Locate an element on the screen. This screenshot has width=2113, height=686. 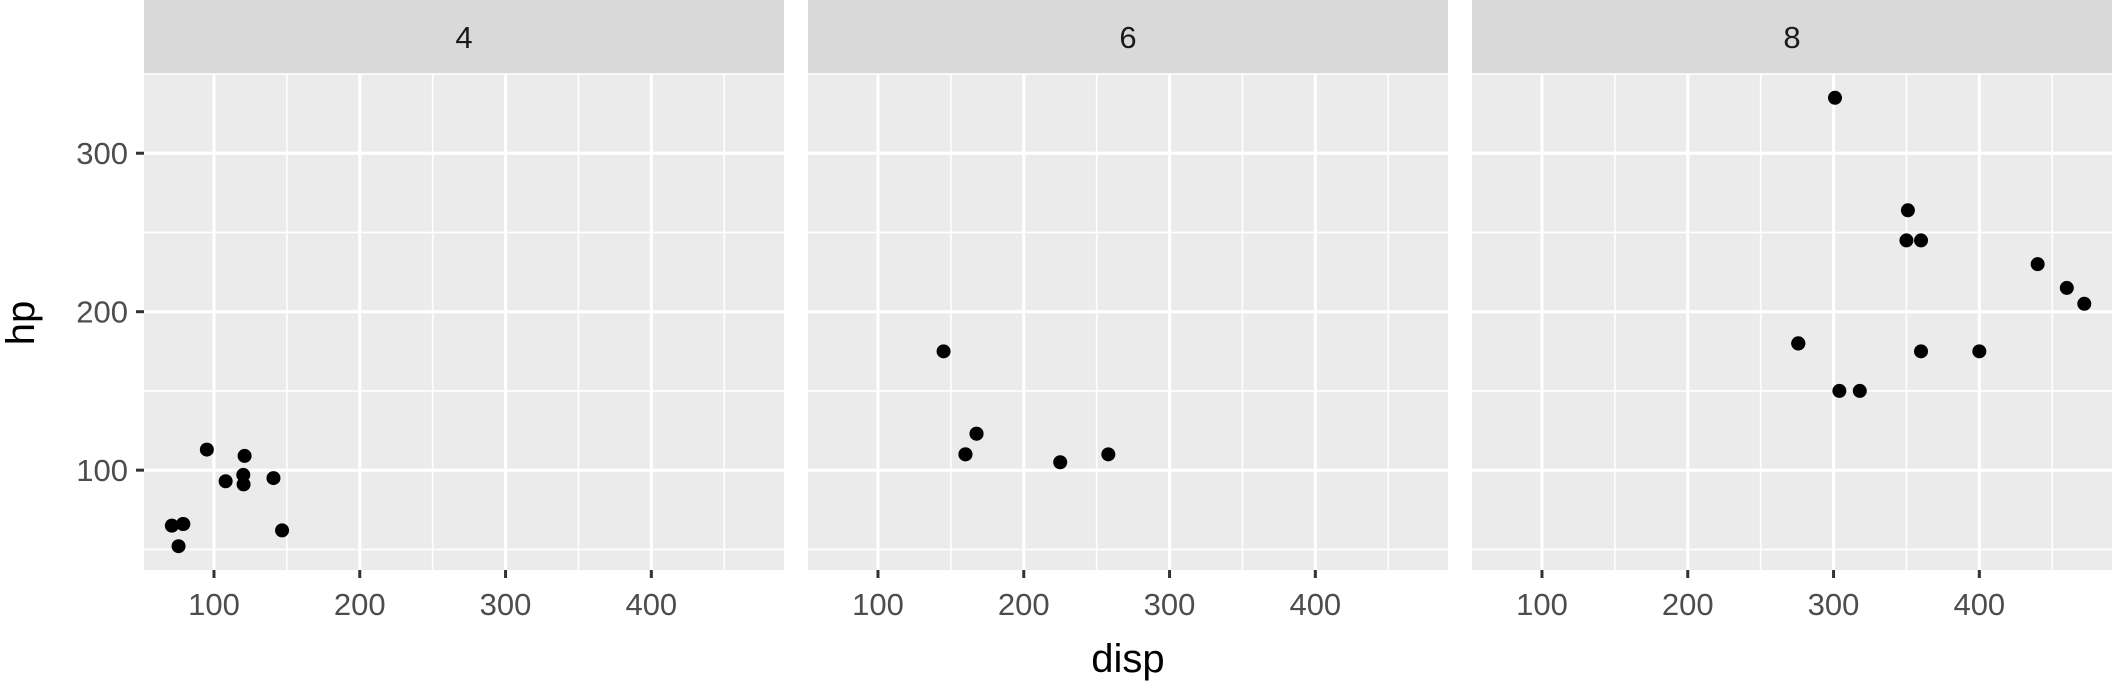
y-axis: 100 200 300 is located at coordinates (110, 312).